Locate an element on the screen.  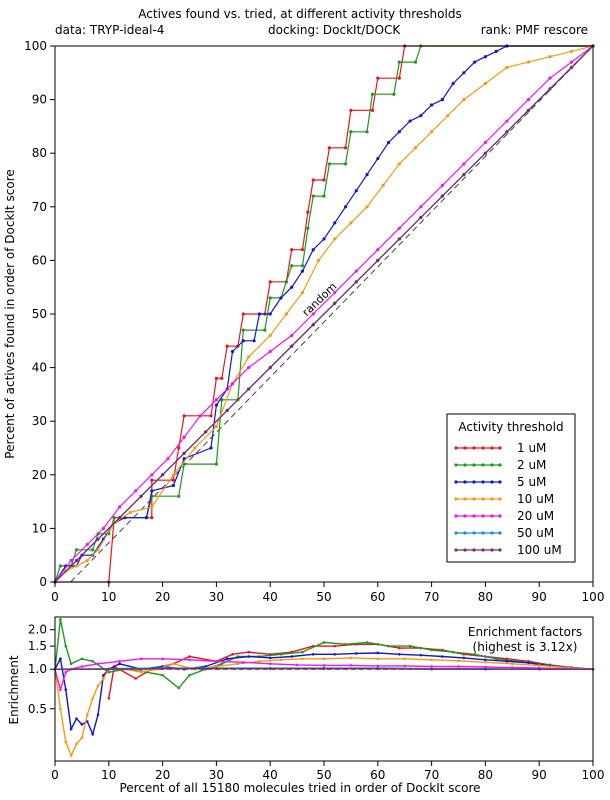
enrichment-point-100-um is located at coordinates (270, 668).